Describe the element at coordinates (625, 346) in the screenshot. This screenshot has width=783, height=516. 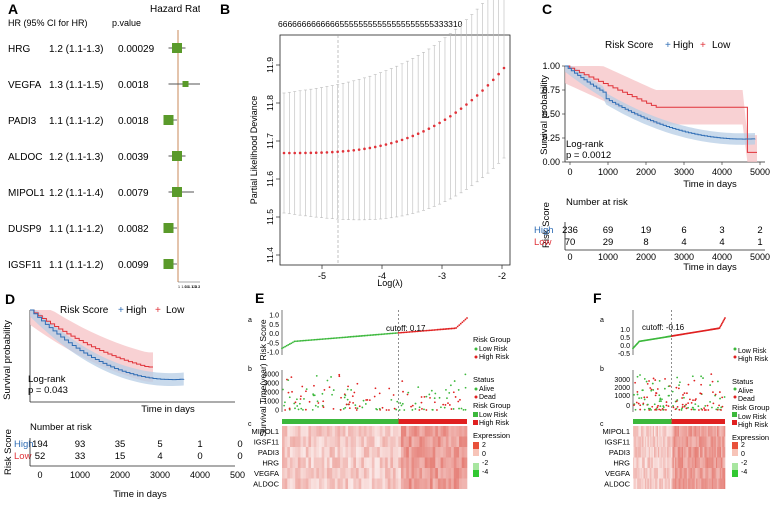
I see `risk-score-ytick: 0.0` at that location.